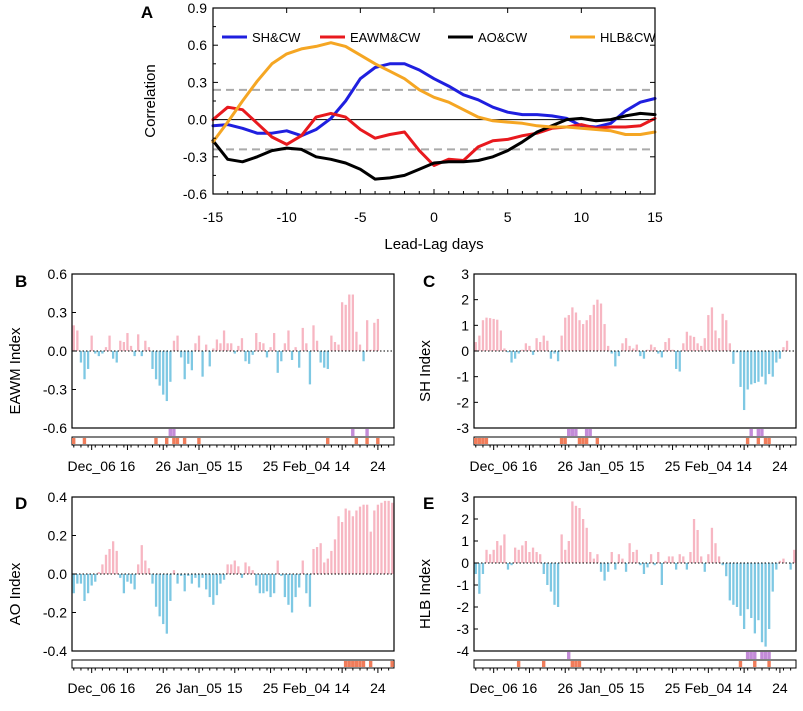  Describe the element at coordinates (353, 664) in the screenshot. I see `event-marker-d` at that location.